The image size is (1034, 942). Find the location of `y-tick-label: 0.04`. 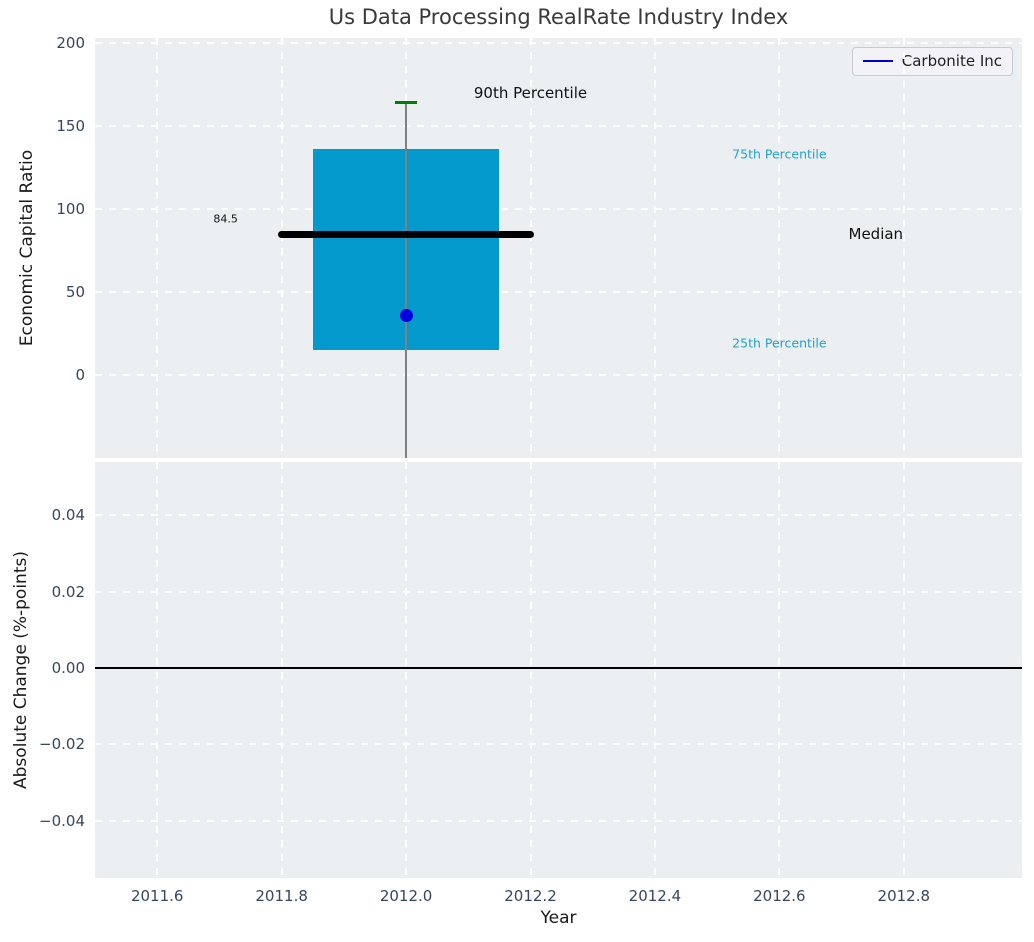

y-tick-label: 0.04 is located at coordinates (68, 515).